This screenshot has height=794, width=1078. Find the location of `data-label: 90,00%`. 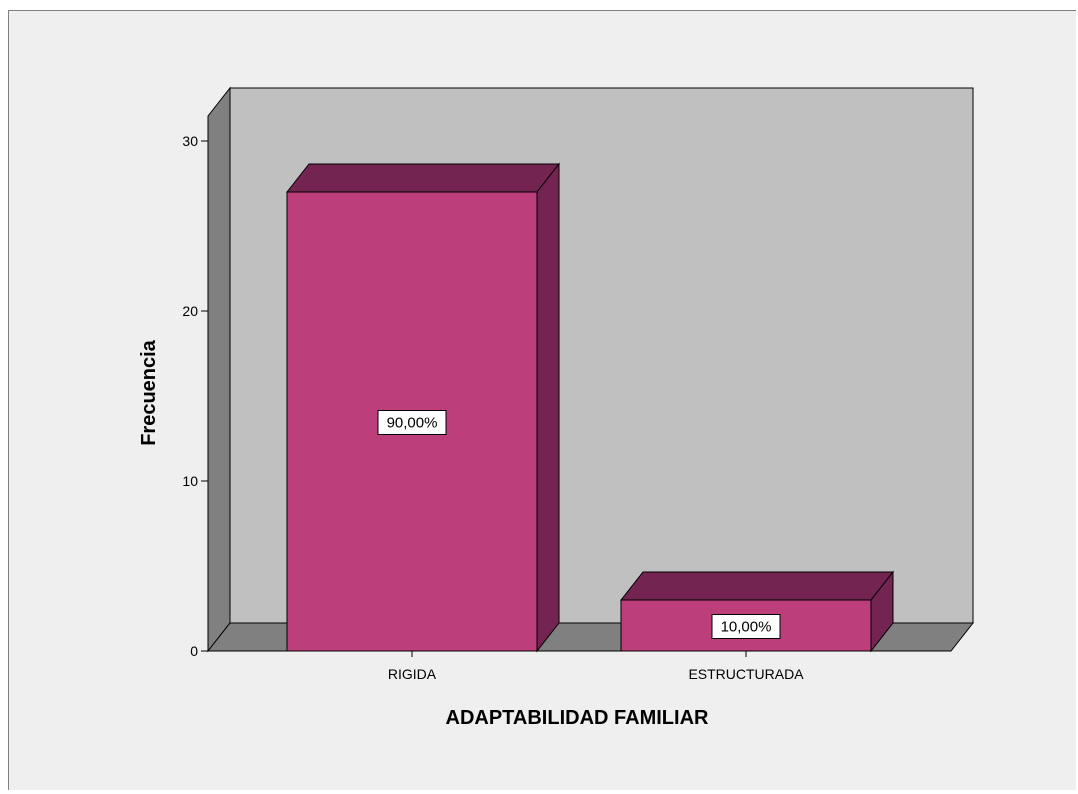

data-label: 90,00% is located at coordinates (412, 422).